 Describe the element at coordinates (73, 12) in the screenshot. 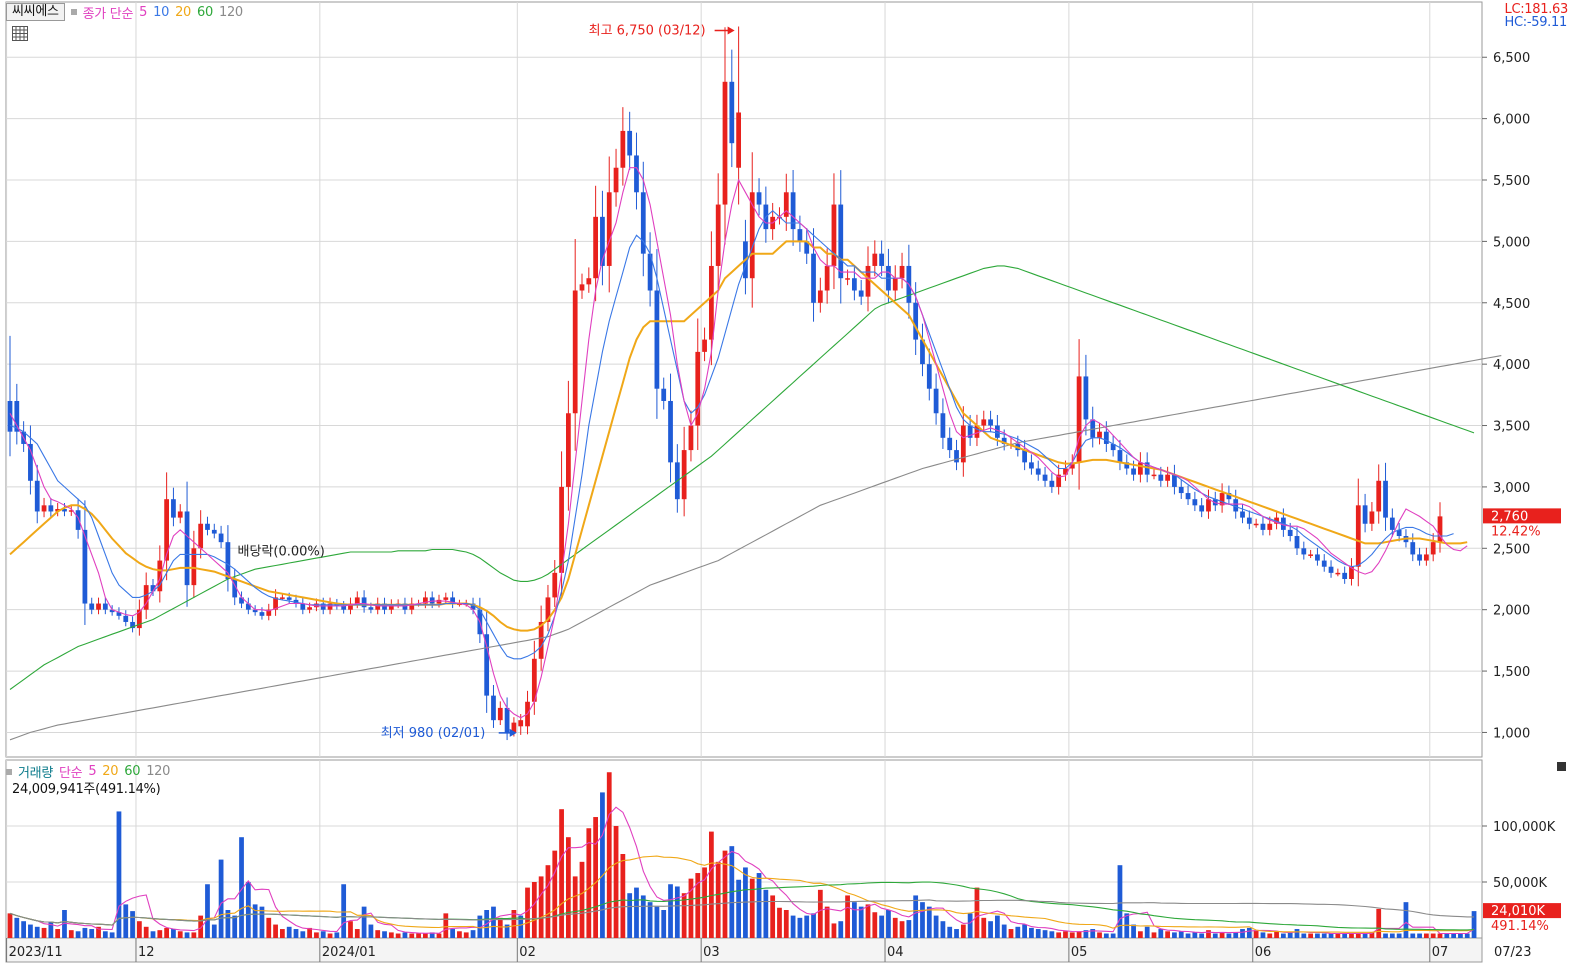

I see `legend-square-icon` at that location.